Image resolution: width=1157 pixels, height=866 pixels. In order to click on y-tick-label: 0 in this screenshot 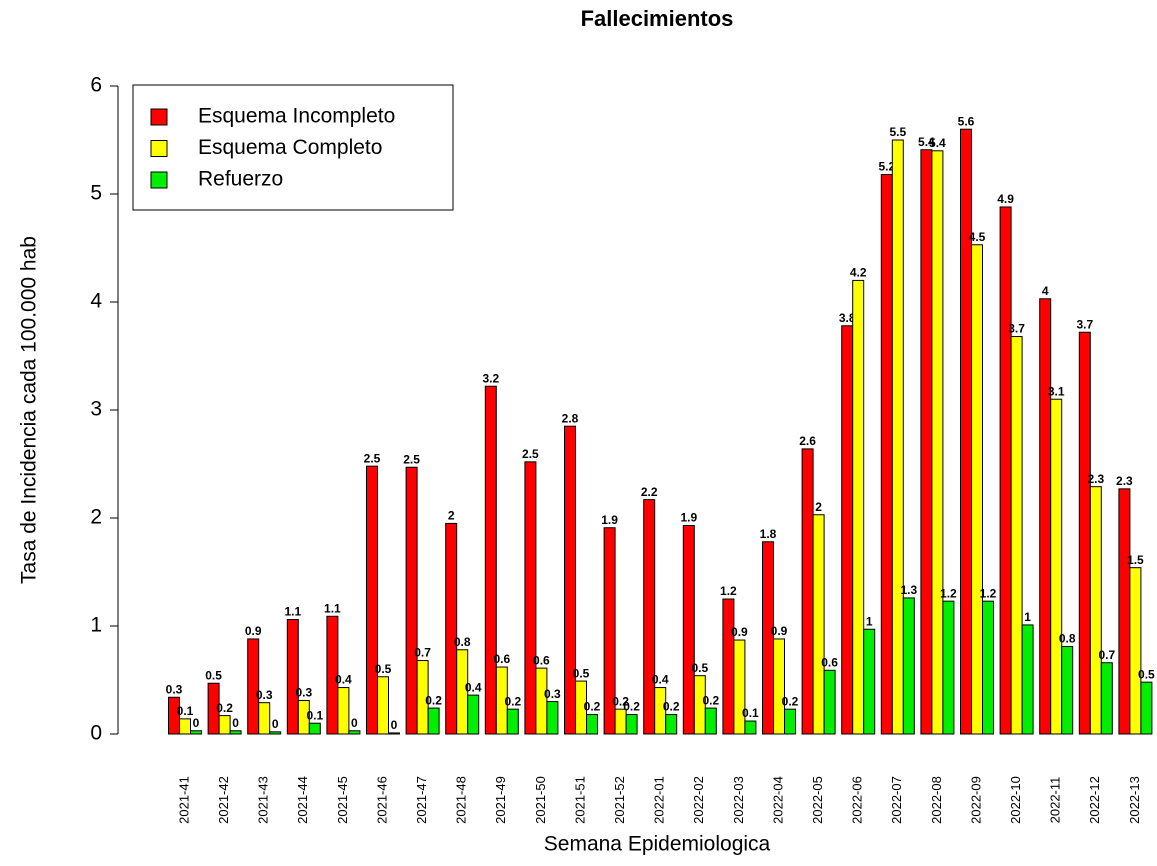, I will do `click(96, 733)`.